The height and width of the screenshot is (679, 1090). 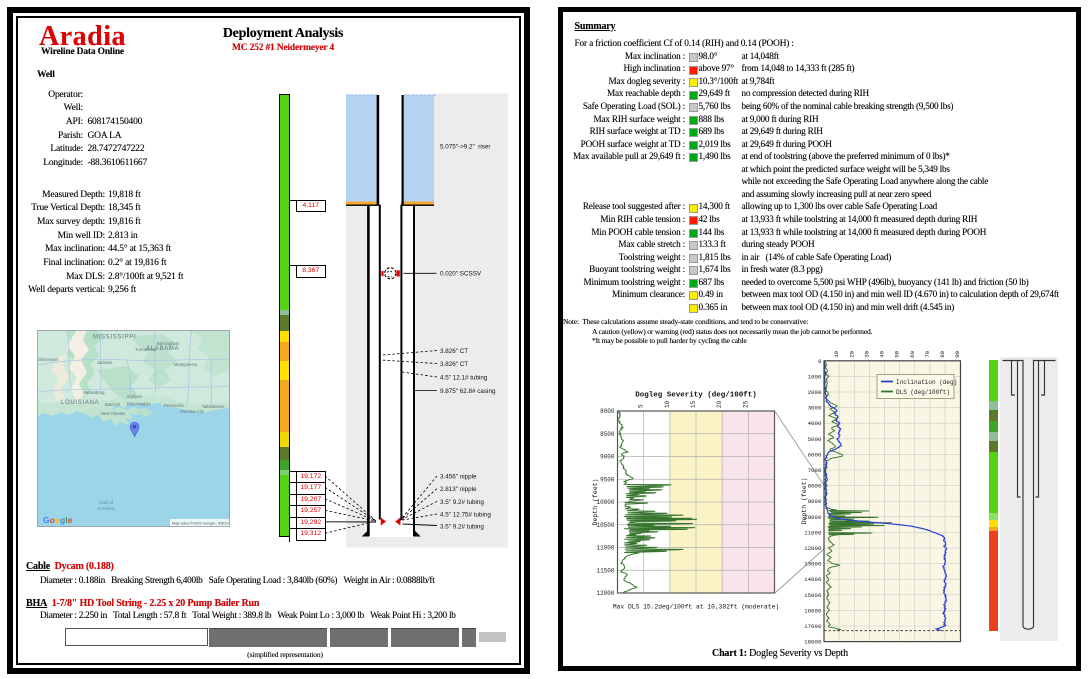 I want to click on svg-text: 8500, so click(x=607, y=434).